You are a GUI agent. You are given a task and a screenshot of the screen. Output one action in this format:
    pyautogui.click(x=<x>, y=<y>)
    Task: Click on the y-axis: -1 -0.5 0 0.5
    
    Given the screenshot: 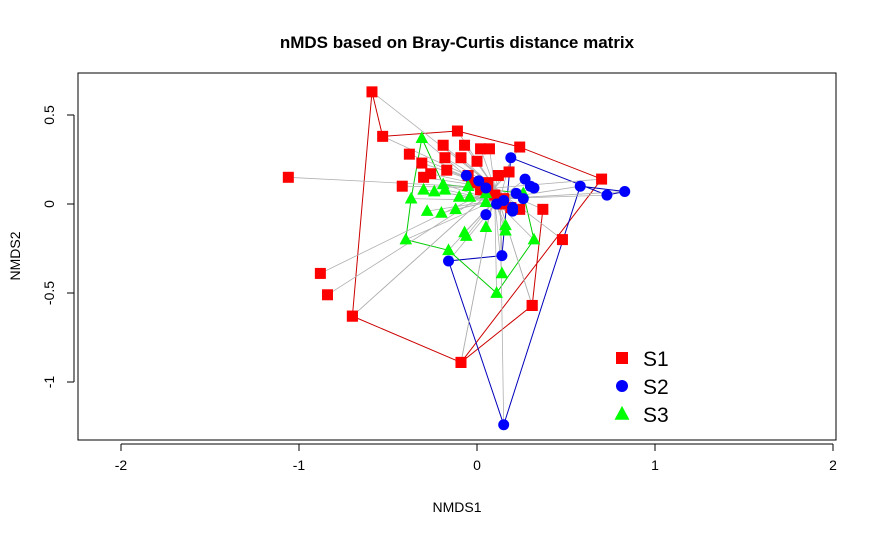 What is the action you would take?
    pyautogui.click(x=58, y=247)
    